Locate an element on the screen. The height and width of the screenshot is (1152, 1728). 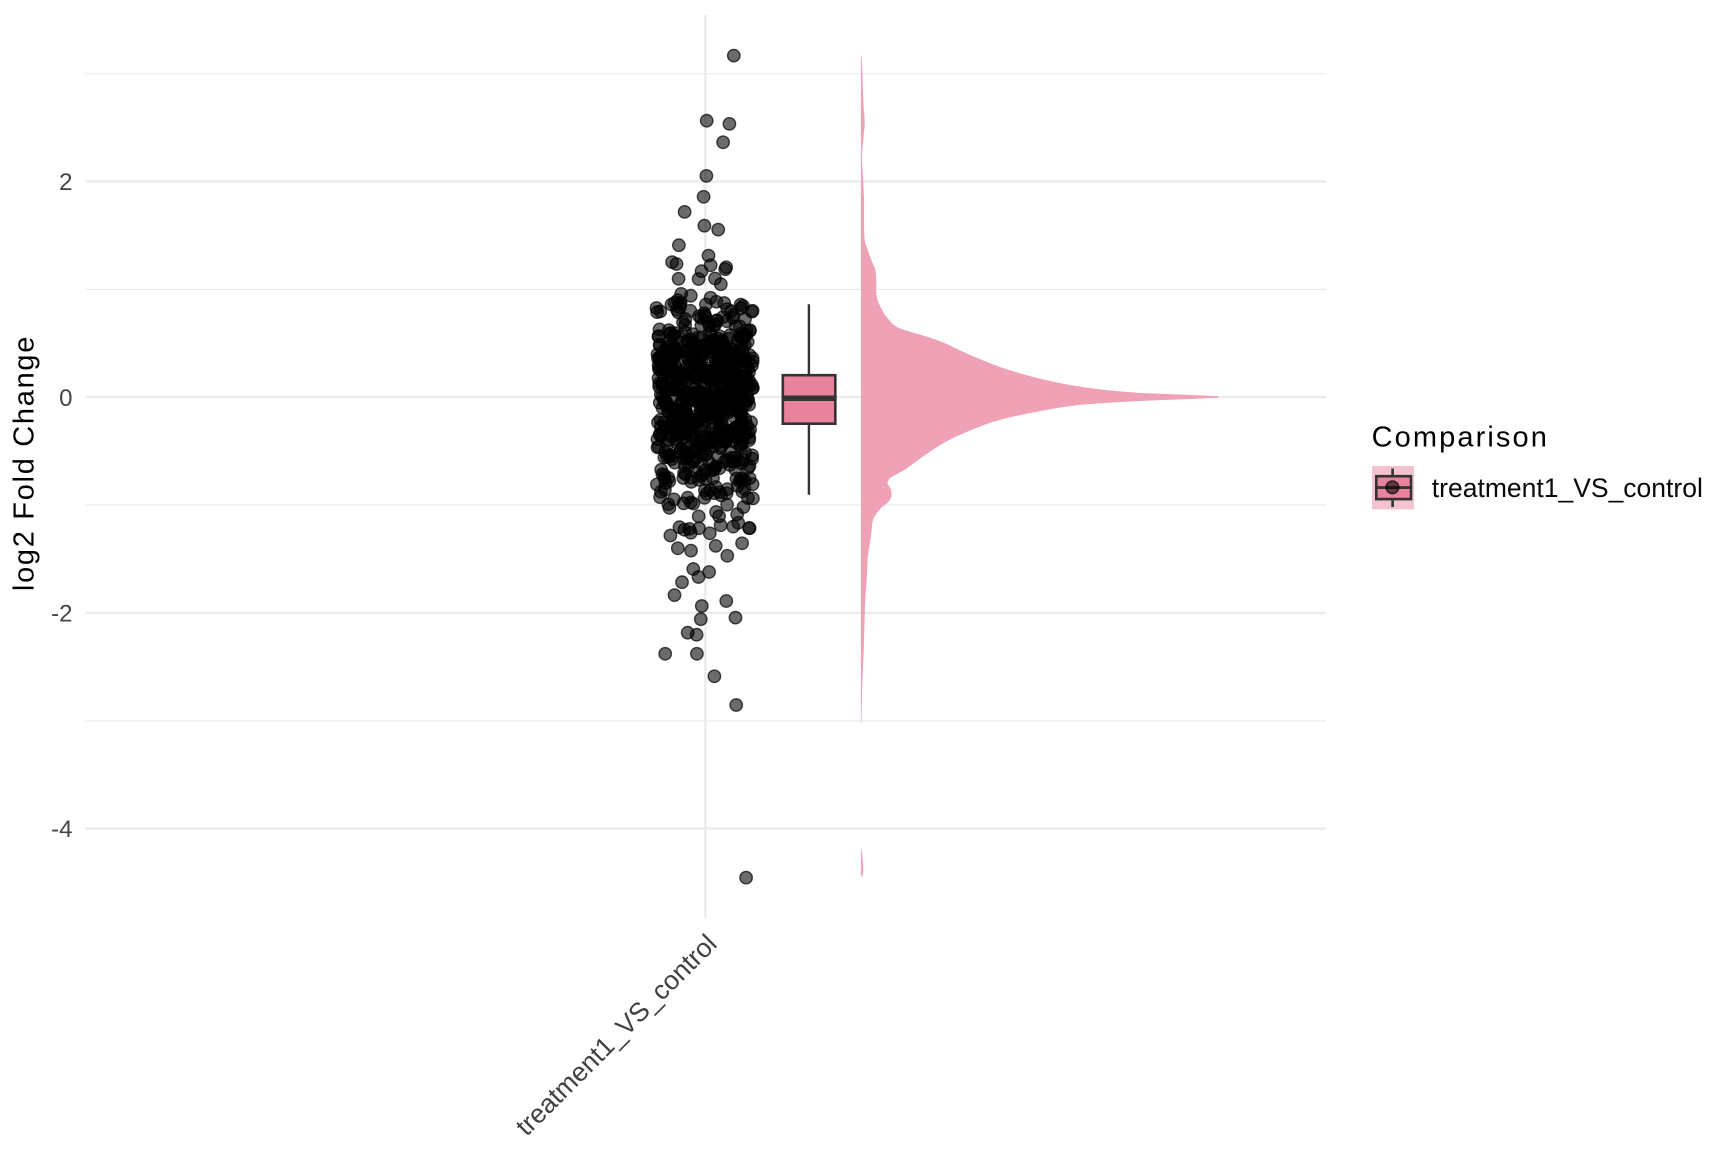
svg-text: 2 is located at coordinates (65, 182).